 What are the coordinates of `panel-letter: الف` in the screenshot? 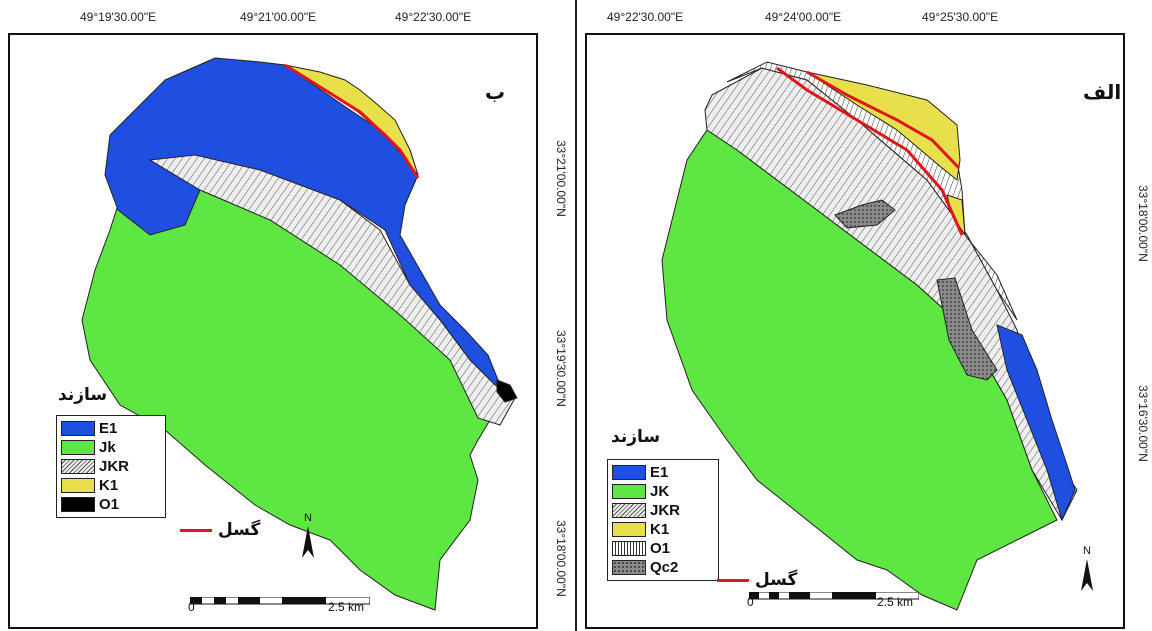 It's located at (1102, 92).